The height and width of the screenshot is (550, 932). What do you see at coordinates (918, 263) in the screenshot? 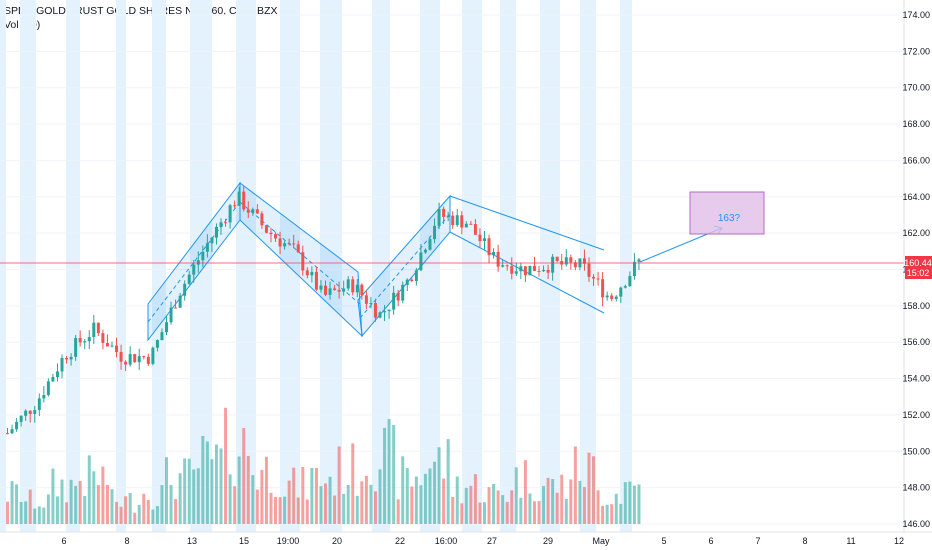
I see `price-marker-value: 160.44` at bounding box center [918, 263].